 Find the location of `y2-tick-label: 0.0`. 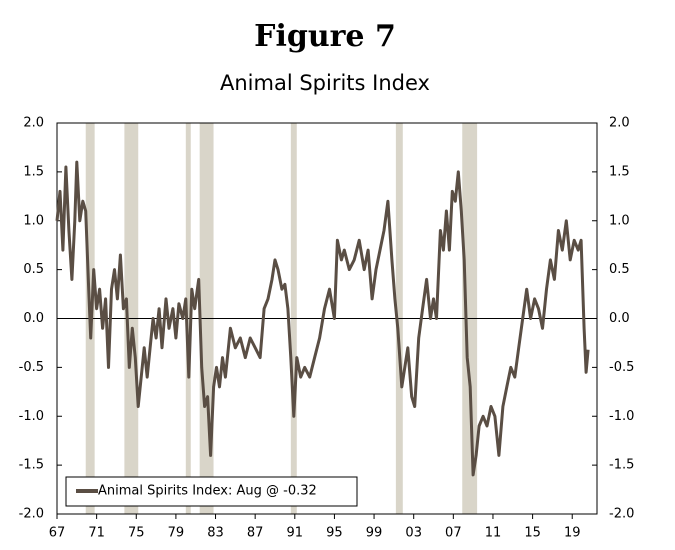

y2-tick-label: 0.0 is located at coordinates (619, 318).